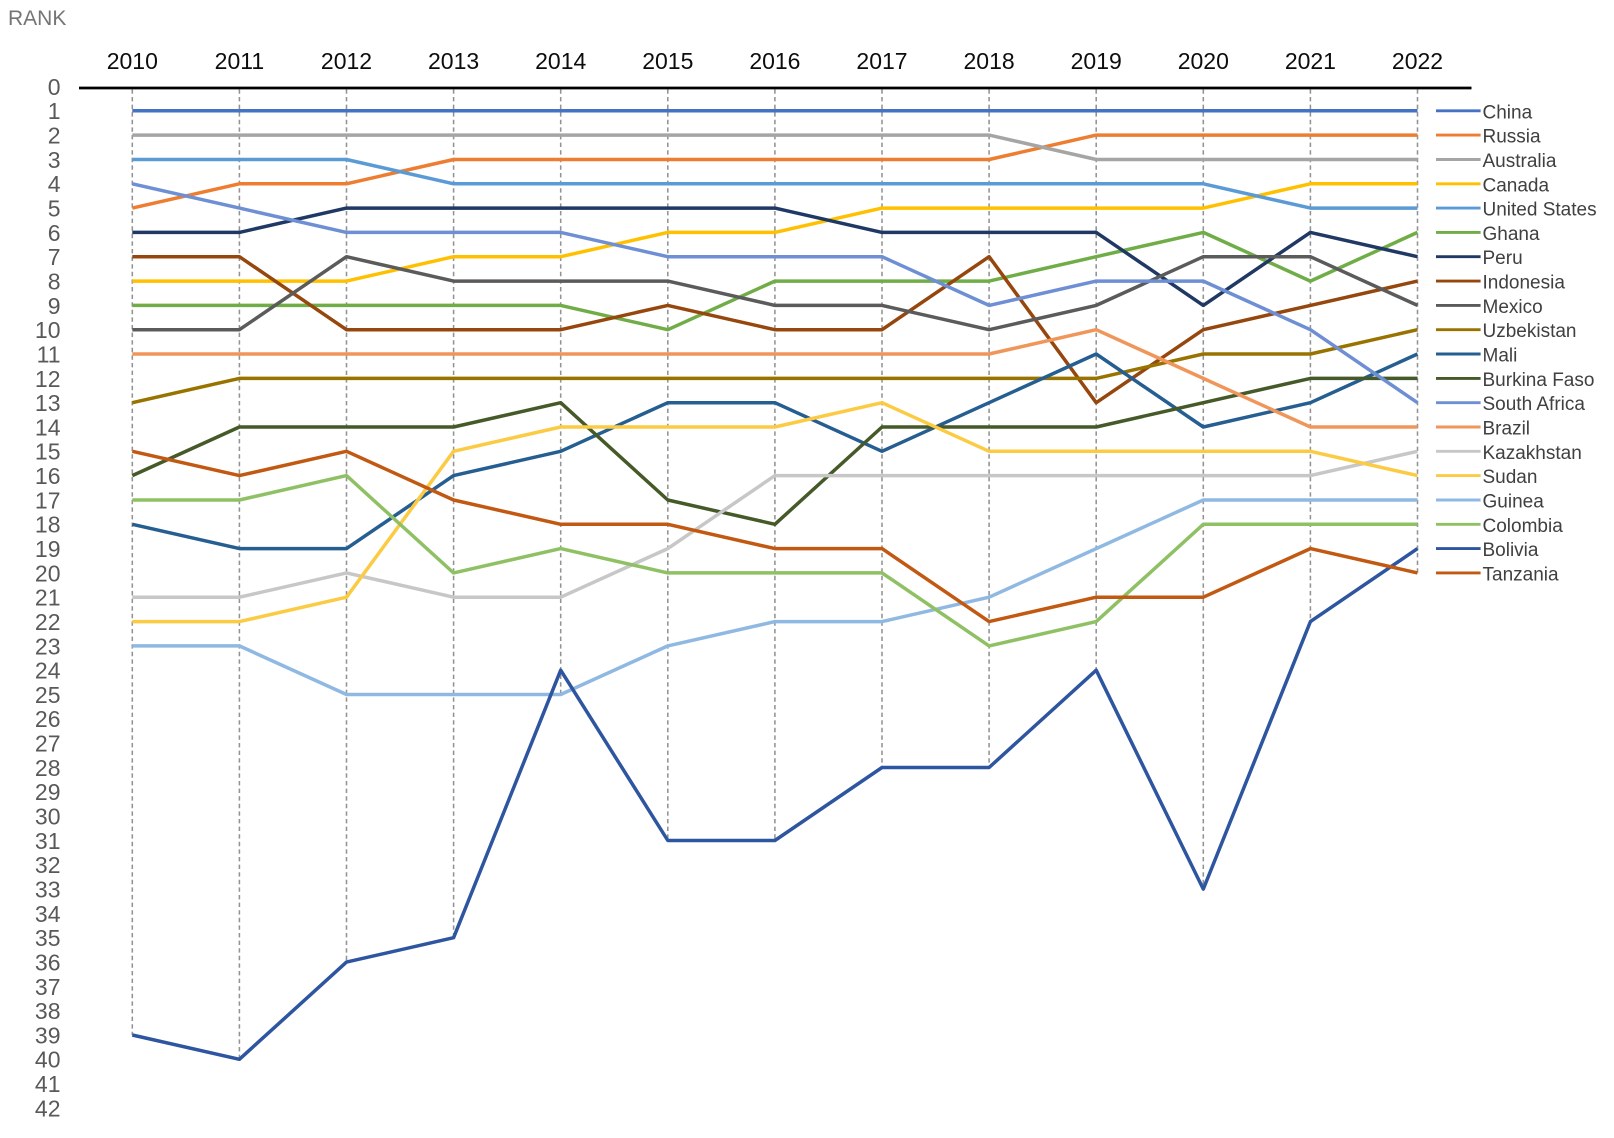 The image size is (1614, 1138). What do you see at coordinates (1532, 453) in the screenshot?
I see `svg-text: Kazakhstan` at bounding box center [1532, 453].